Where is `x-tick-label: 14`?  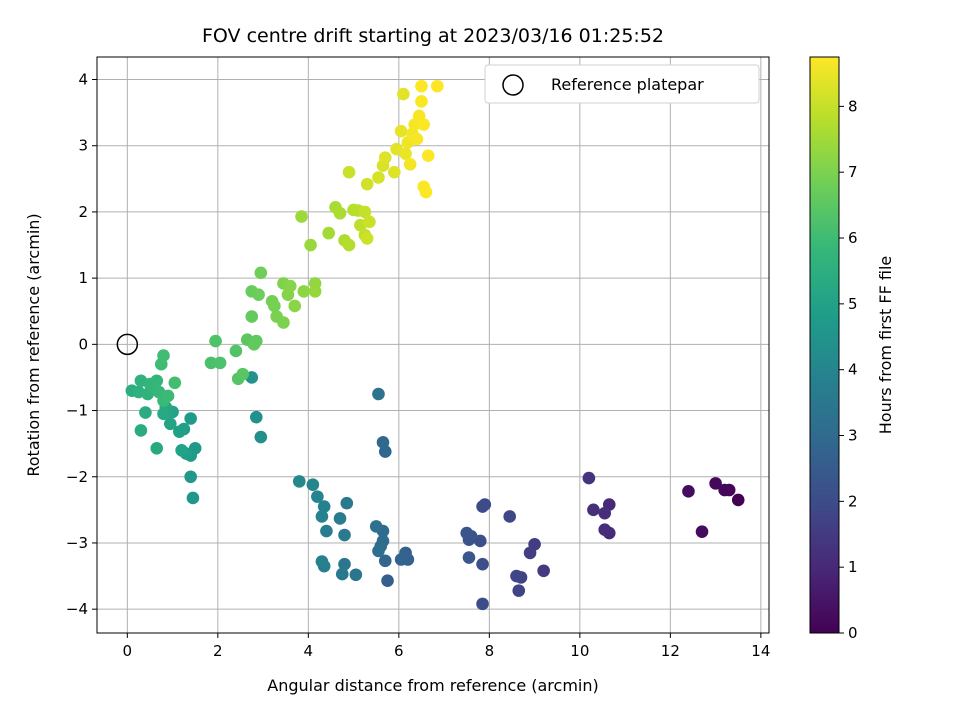
x-tick-label: 14 is located at coordinates (760, 651).